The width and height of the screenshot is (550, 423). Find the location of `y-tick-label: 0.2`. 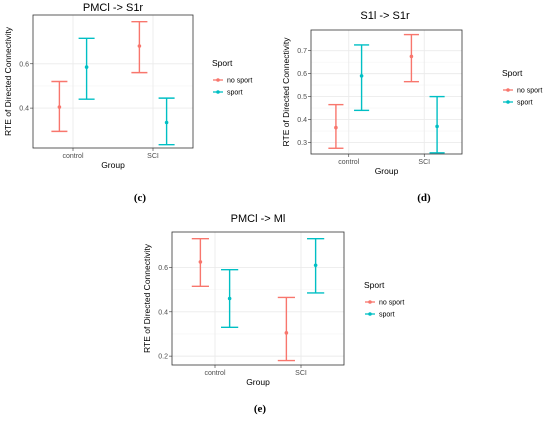

y-tick-label: 0.2 is located at coordinates (163, 357).